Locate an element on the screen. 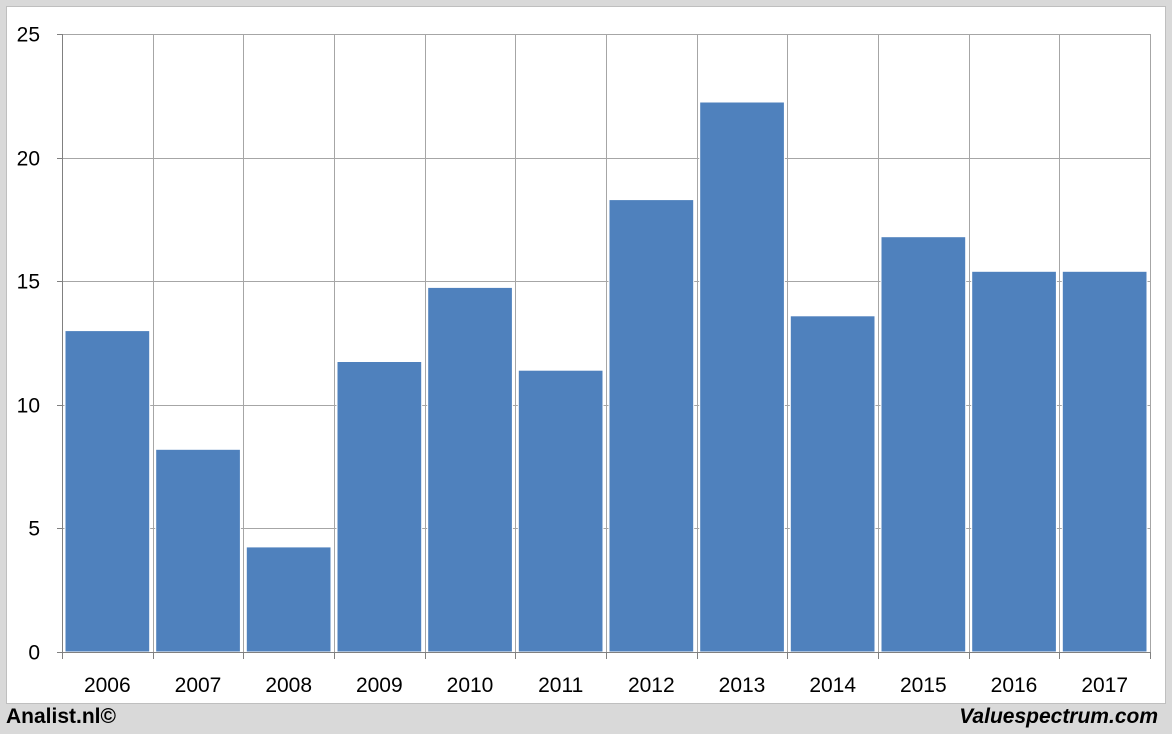 This screenshot has width=1172, height=734. x-tick-label: 2011 is located at coordinates (560, 685).